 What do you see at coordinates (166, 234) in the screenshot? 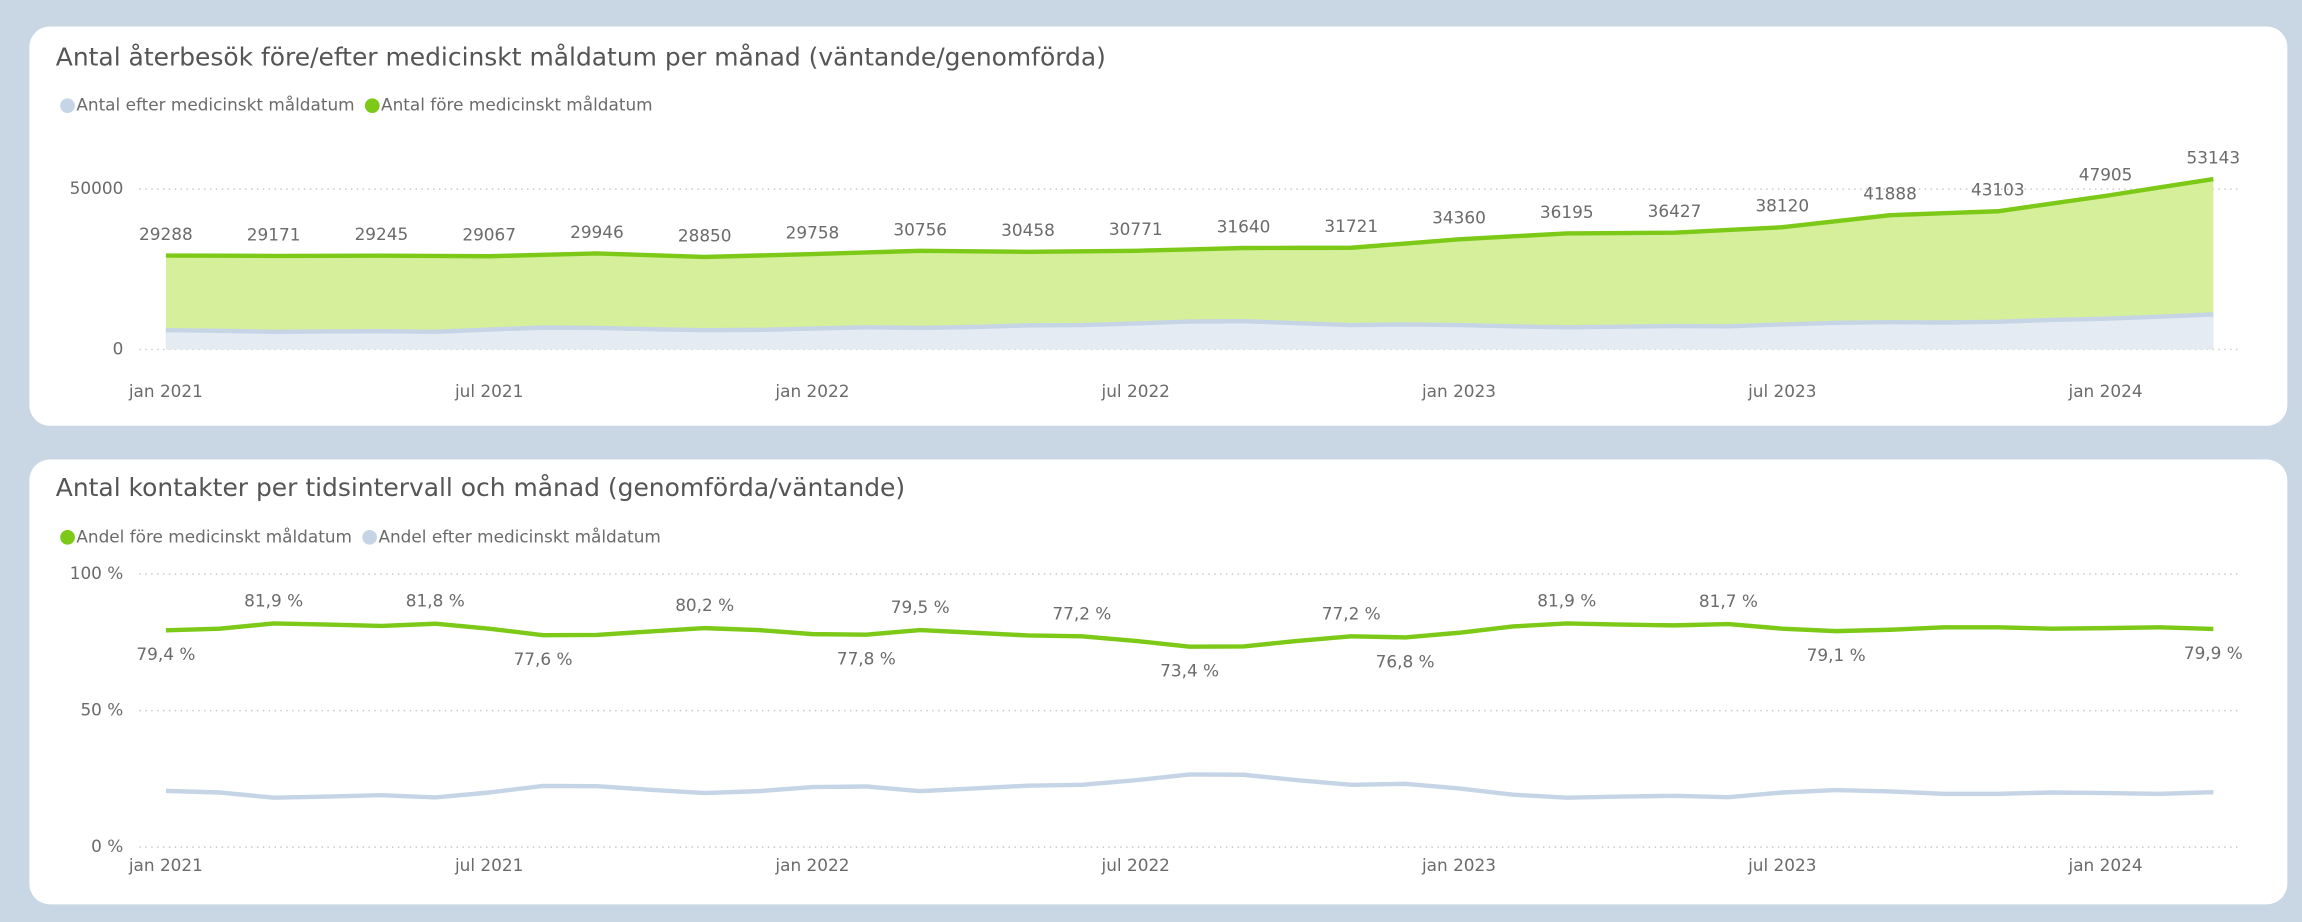
I see `data-label: 29288` at bounding box center [166, 234].